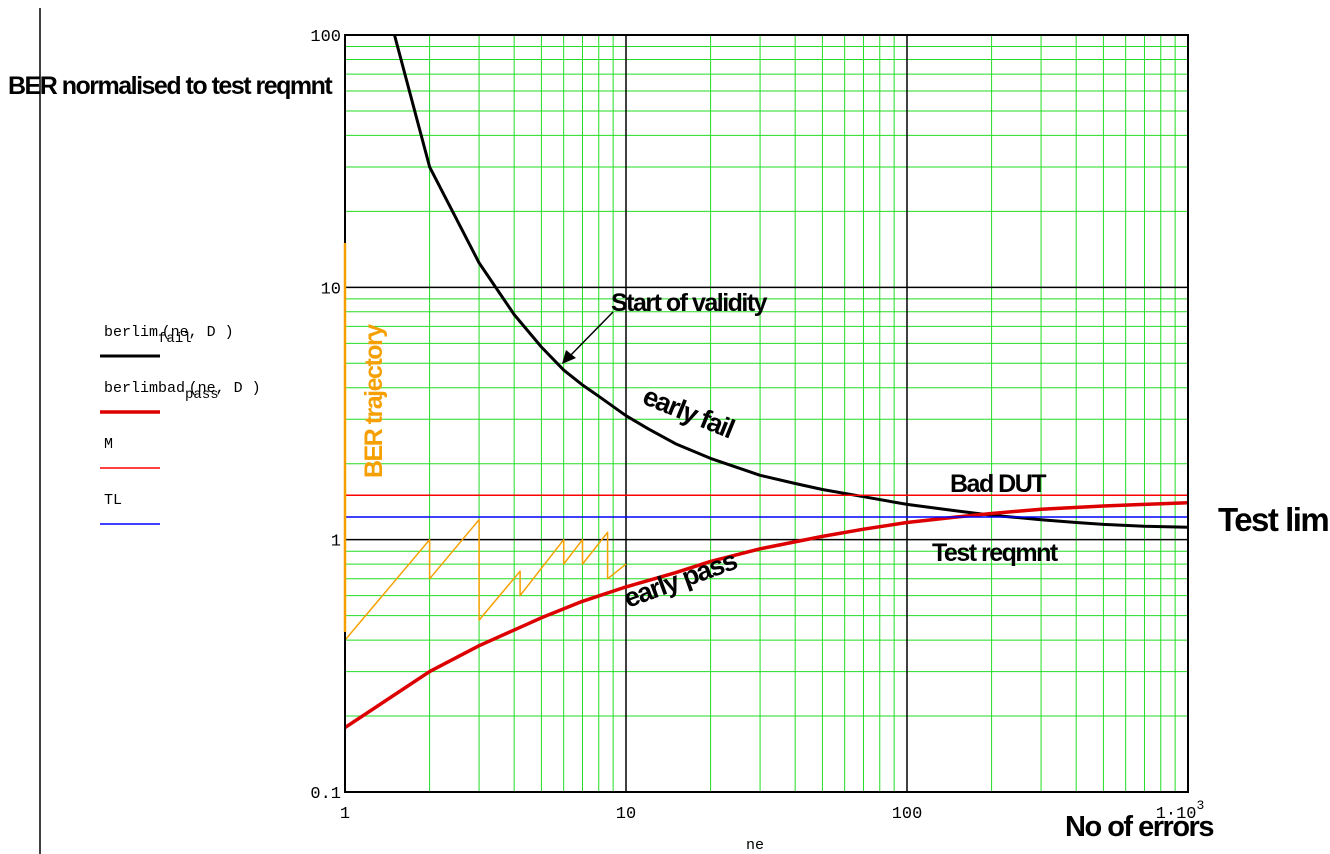  I want to click on annotation-ber-trajectory: BER trajectory, so click(374, 401).